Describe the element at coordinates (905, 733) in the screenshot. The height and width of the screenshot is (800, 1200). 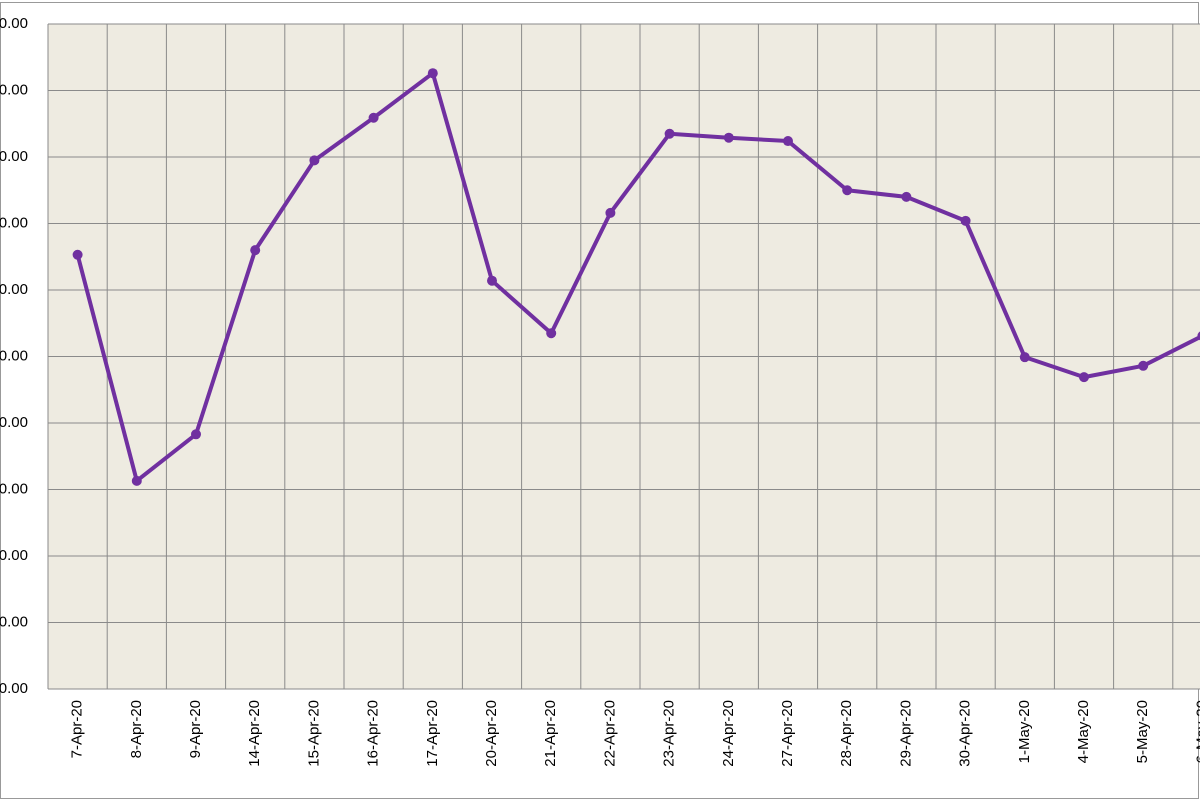
I see `x-tick-label: 29-Apr-20` at that location.